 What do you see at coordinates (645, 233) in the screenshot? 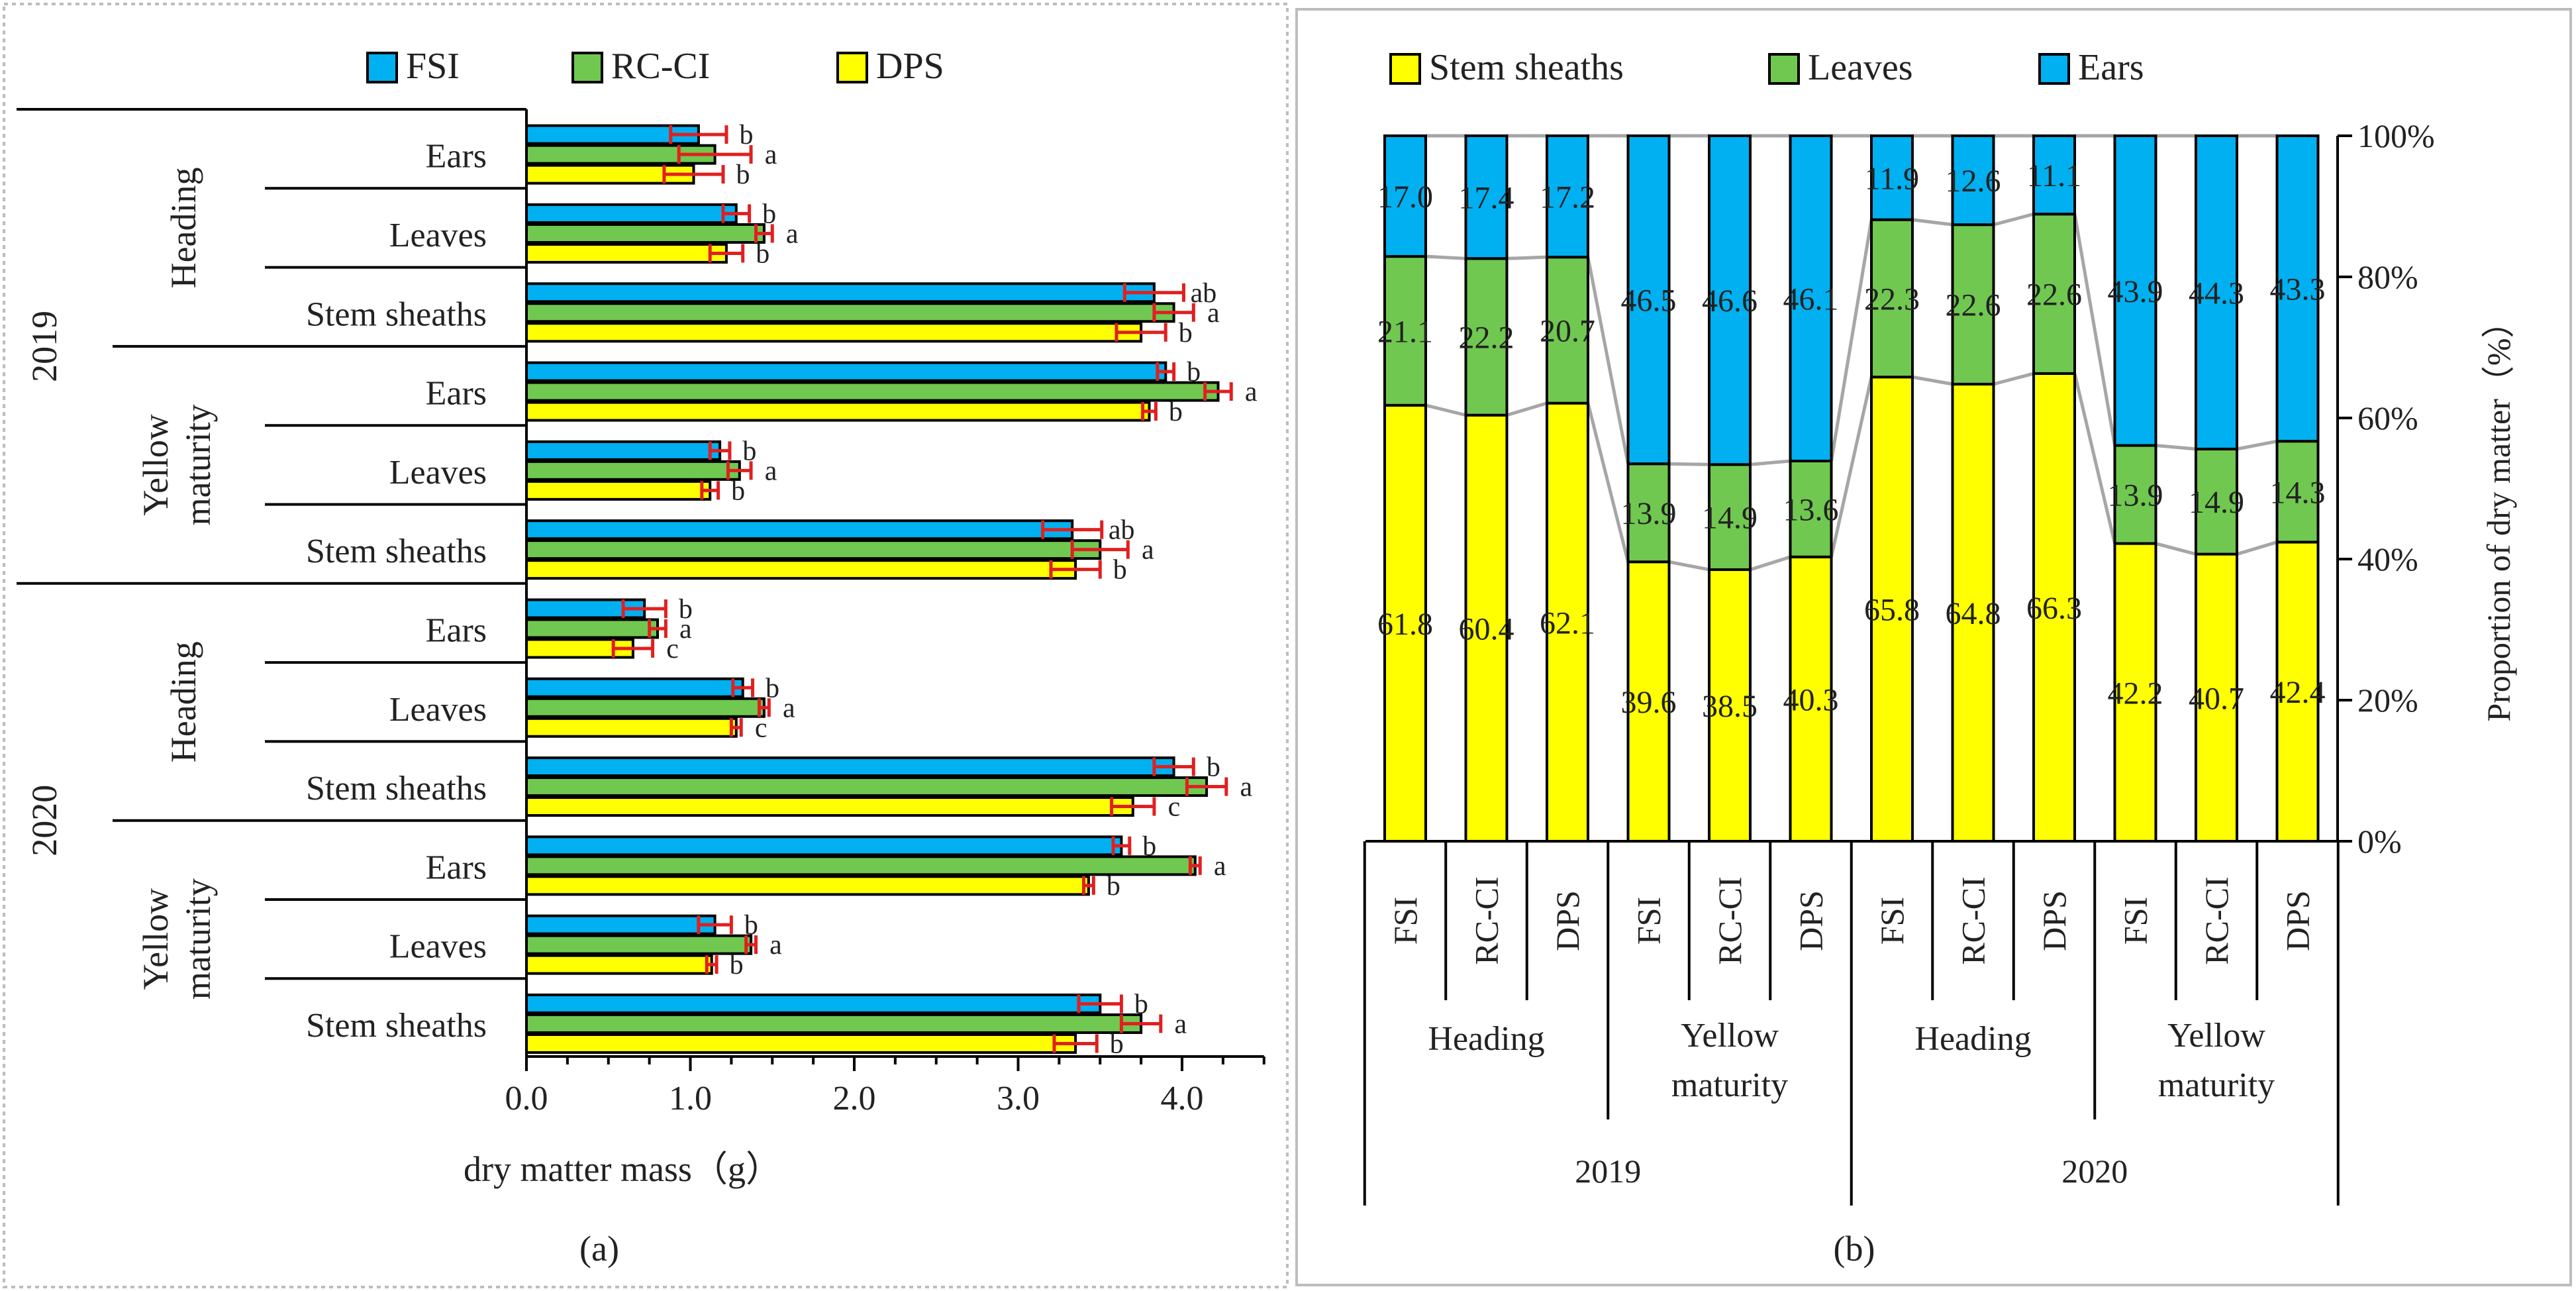
I see `bar-2019-0-leaves-rc-ci` at bounding box center [645, 233].